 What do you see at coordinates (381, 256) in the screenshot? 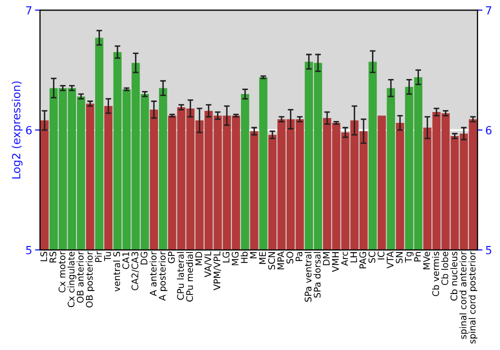
I see `x-tick-label: IC` at bounding box center [381, 256].